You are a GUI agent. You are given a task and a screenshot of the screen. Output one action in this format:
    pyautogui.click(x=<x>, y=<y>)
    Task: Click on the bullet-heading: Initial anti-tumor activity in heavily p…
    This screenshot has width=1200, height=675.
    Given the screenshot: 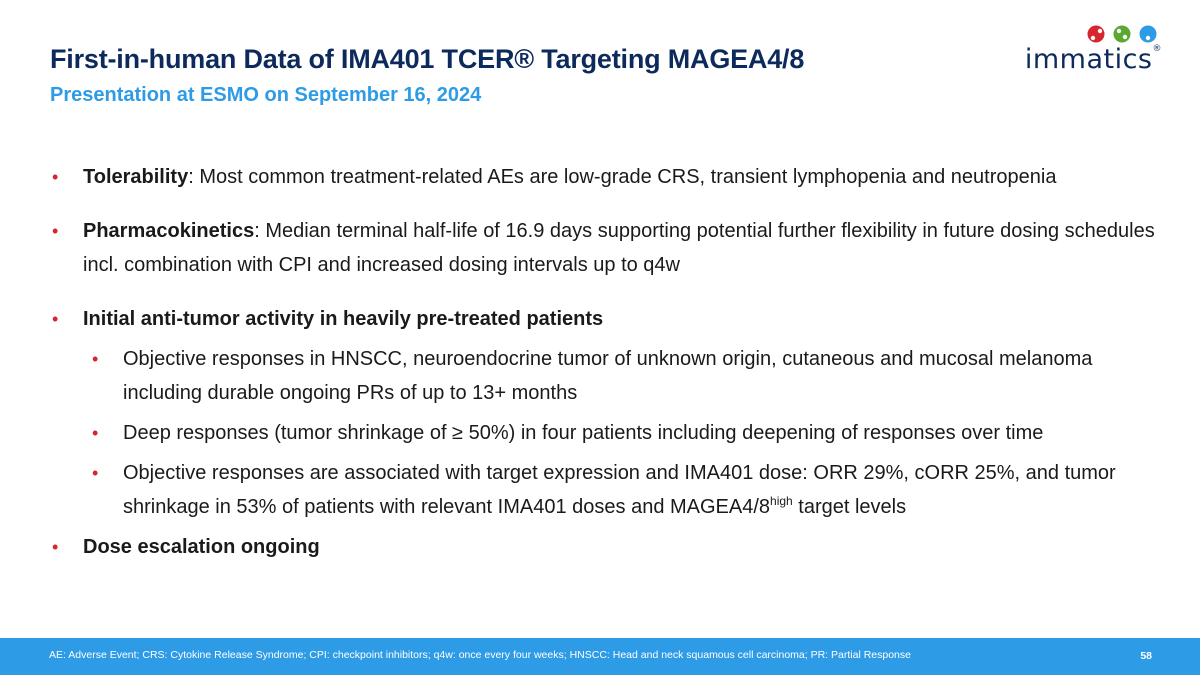 What is the action you would take?
    pyautogui.click(x=343, y=319)
    